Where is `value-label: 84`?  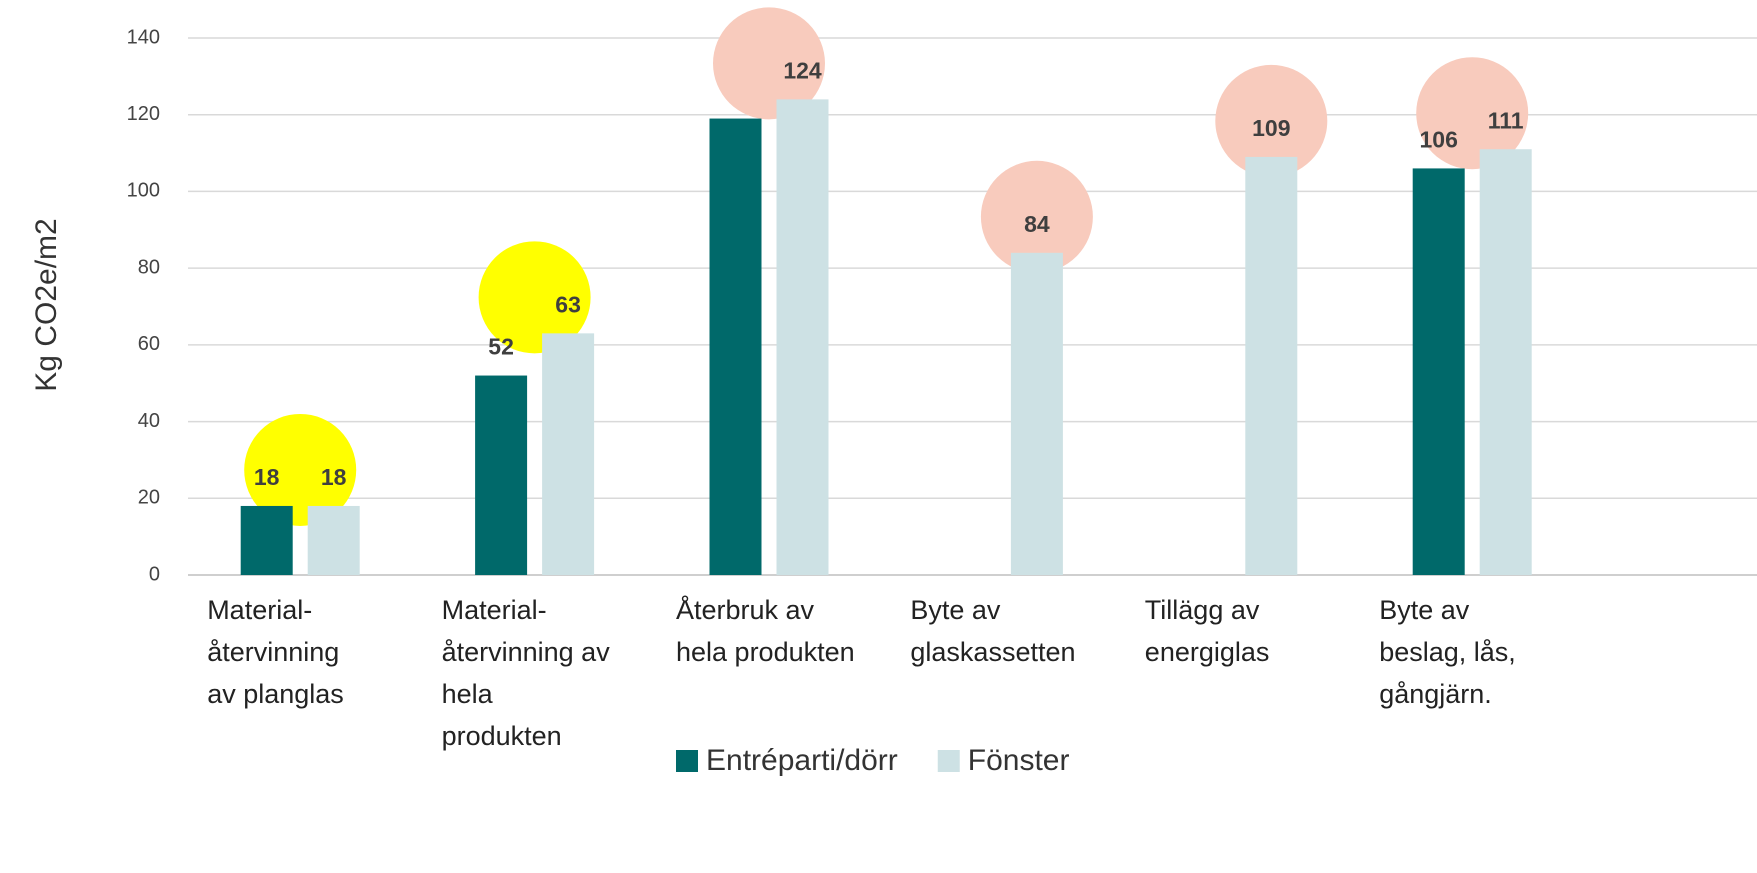
value-label: 84 is located at coordinates (1037, 224).